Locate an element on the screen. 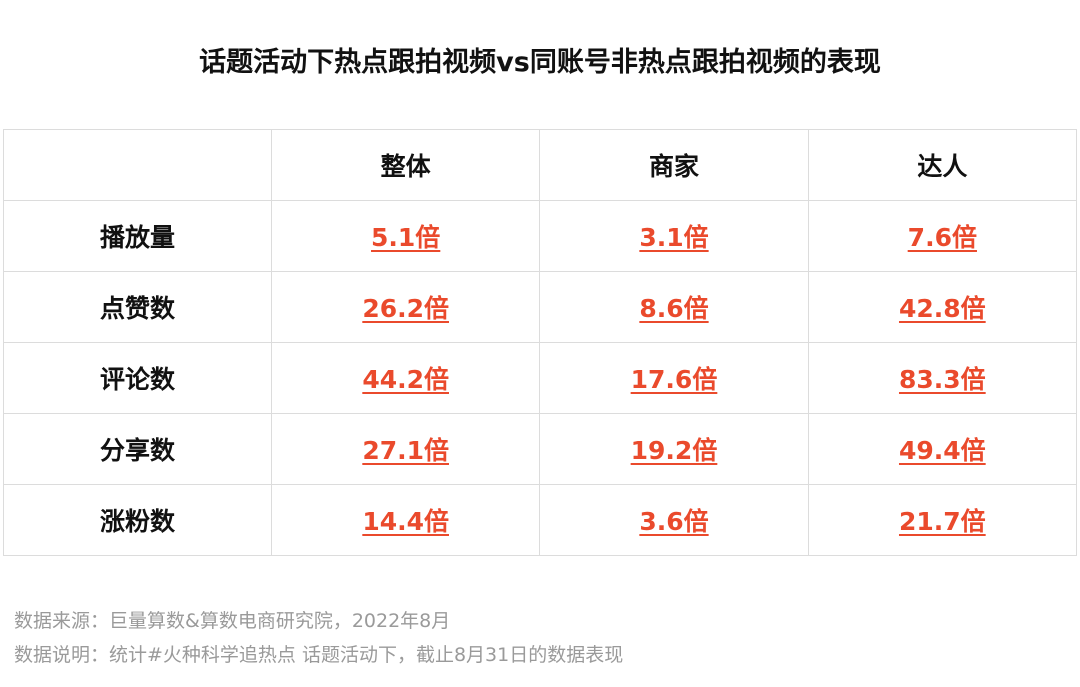  table-row: 播放量 5.1倍 3.1倍 7.6倍 is located at coordinates (540, 236).